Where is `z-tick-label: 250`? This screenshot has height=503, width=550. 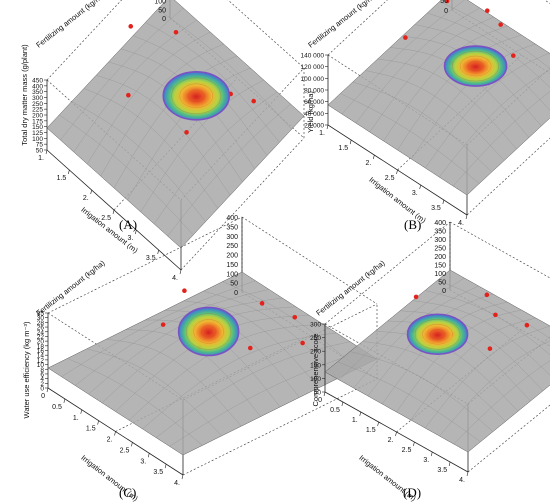
z-tick-label: 250 is located at coordinates (37, 104).